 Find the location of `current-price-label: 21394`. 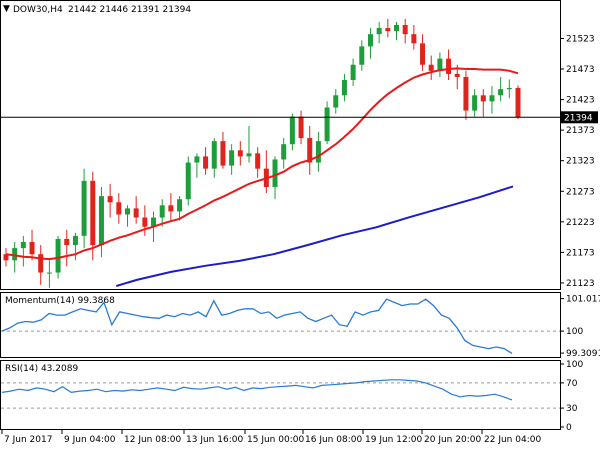

current-price-label: 21394 is located at coordinates (578, 118).